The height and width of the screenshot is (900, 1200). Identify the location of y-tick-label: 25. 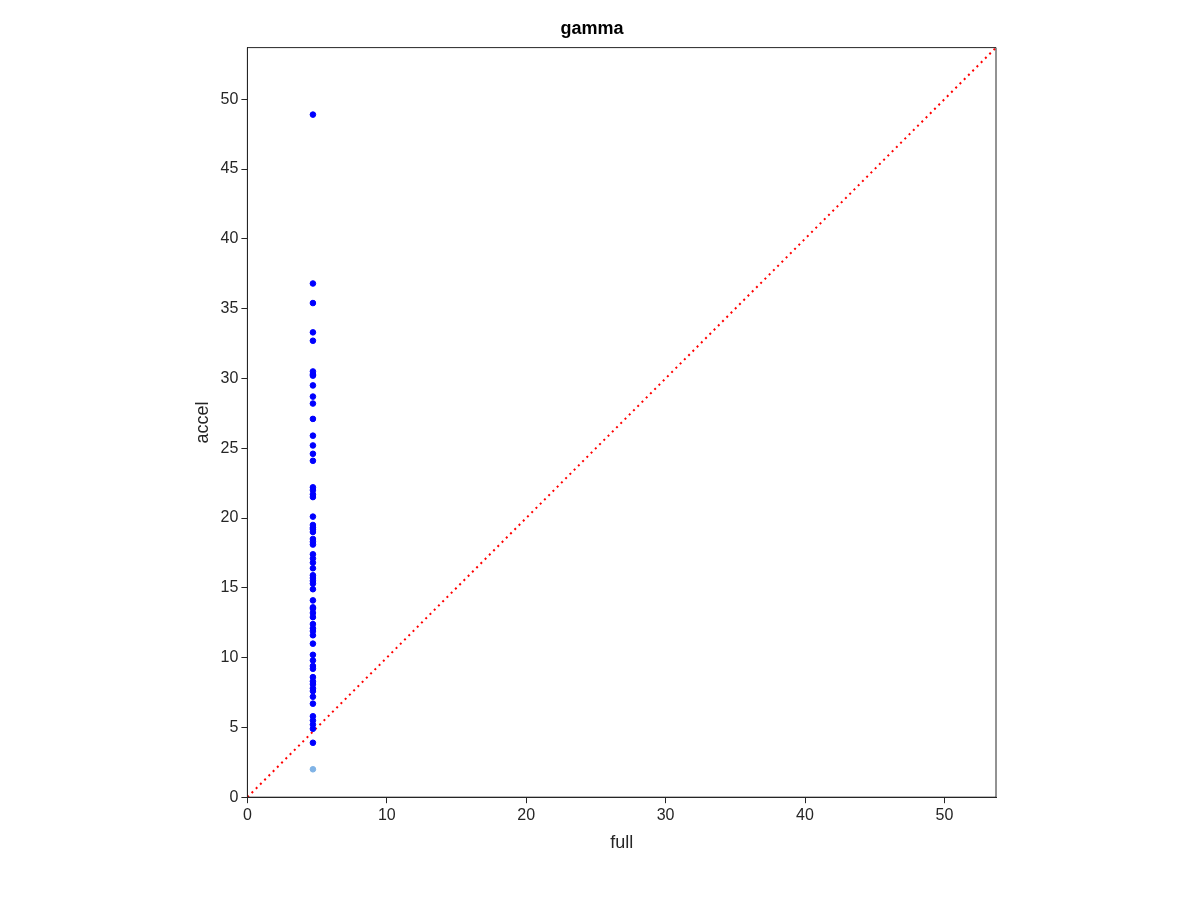
(229, 447).